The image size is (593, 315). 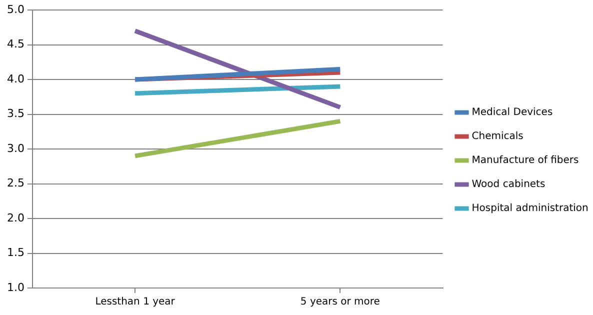 What do you see at coordinates (15, 183) in the screenshot?
I see `y-tick-label: 2.5` at bounding box center [15, 183].